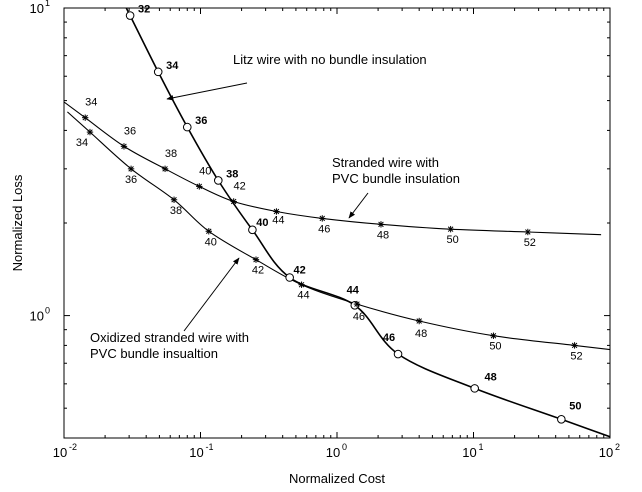  What do you see at coordinates (210, 447) in the screenshot?
I see `x-tick-label-exponent: -1` at bounding box center [210, 447].